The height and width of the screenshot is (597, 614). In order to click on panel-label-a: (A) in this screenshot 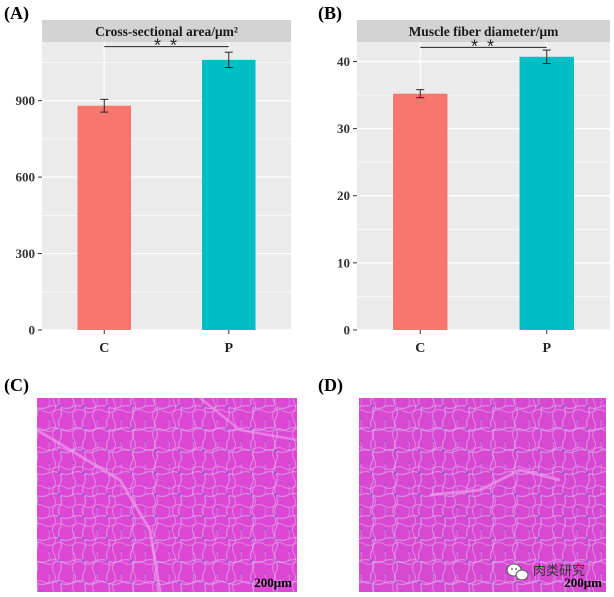, I will do `click(16, 13)`.